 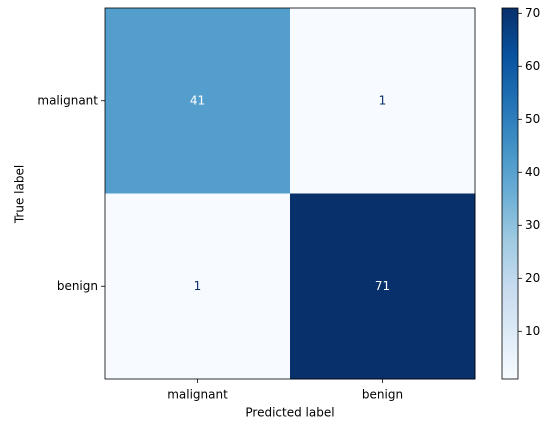 What do you see at coordinates (382, 395) in the screenshot?
I see `x-tick-label: benign` at bounding box center [382, 395].